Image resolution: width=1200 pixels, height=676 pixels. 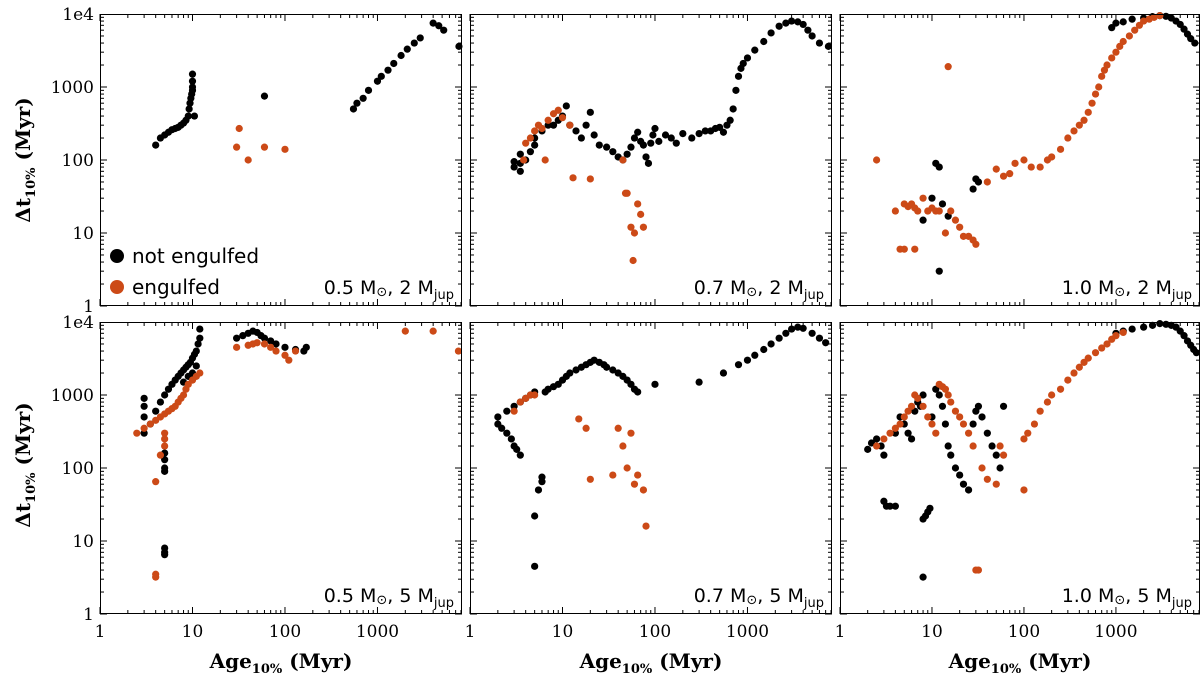 I want to click on panel-label: 0.7 M⊙, 5 Mjup, so click(x=759, y=598).